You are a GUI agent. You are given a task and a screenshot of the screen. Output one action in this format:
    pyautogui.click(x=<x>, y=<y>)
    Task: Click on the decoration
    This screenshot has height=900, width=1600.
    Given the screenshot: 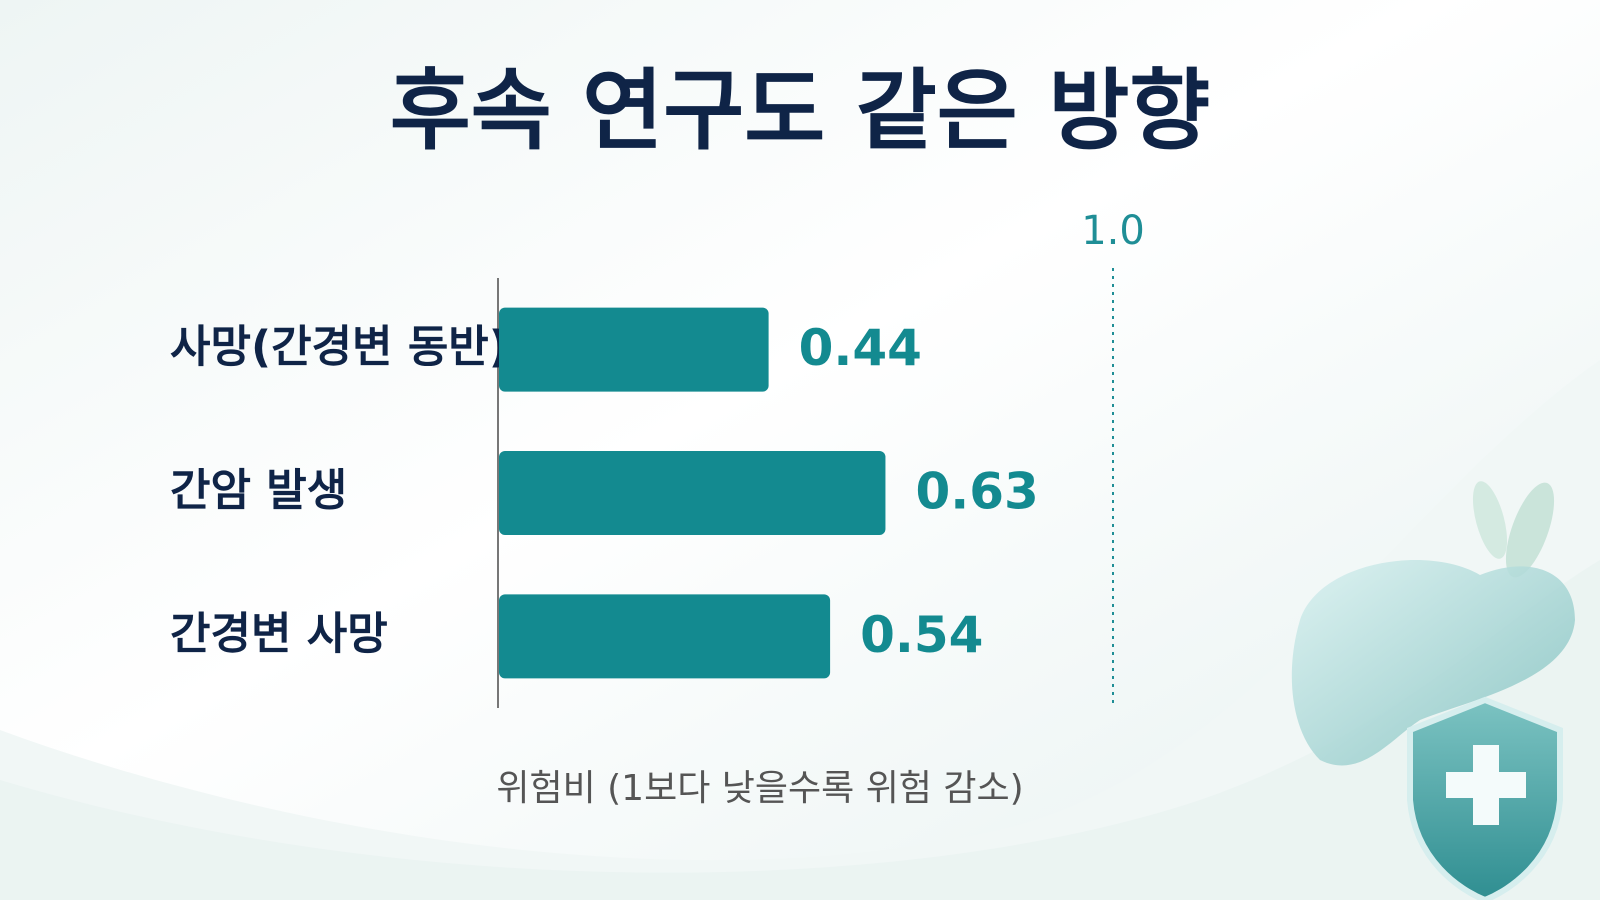 What is the action you would take?
    pyautogui.click(x=1433, y=690)
    